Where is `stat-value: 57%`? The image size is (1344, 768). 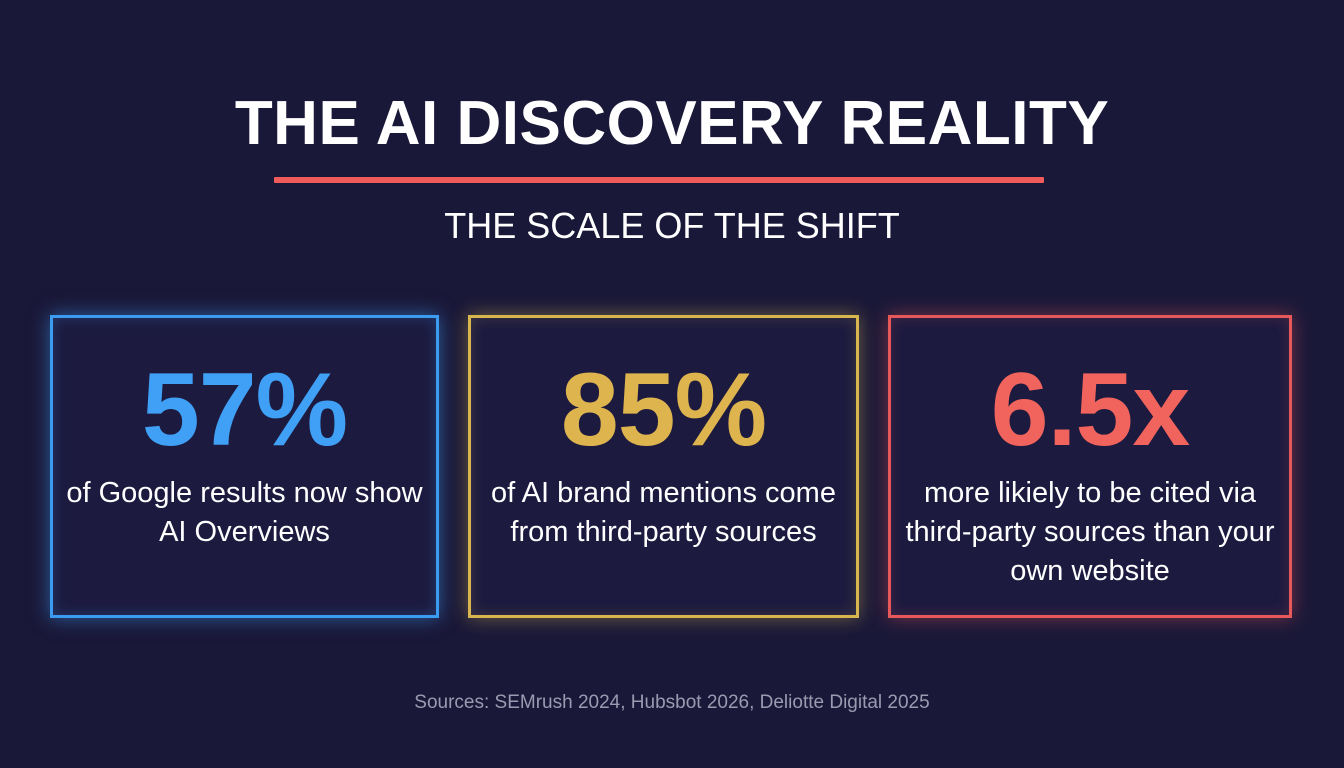 stat-value: 57% is located at coordinates (244, 410).